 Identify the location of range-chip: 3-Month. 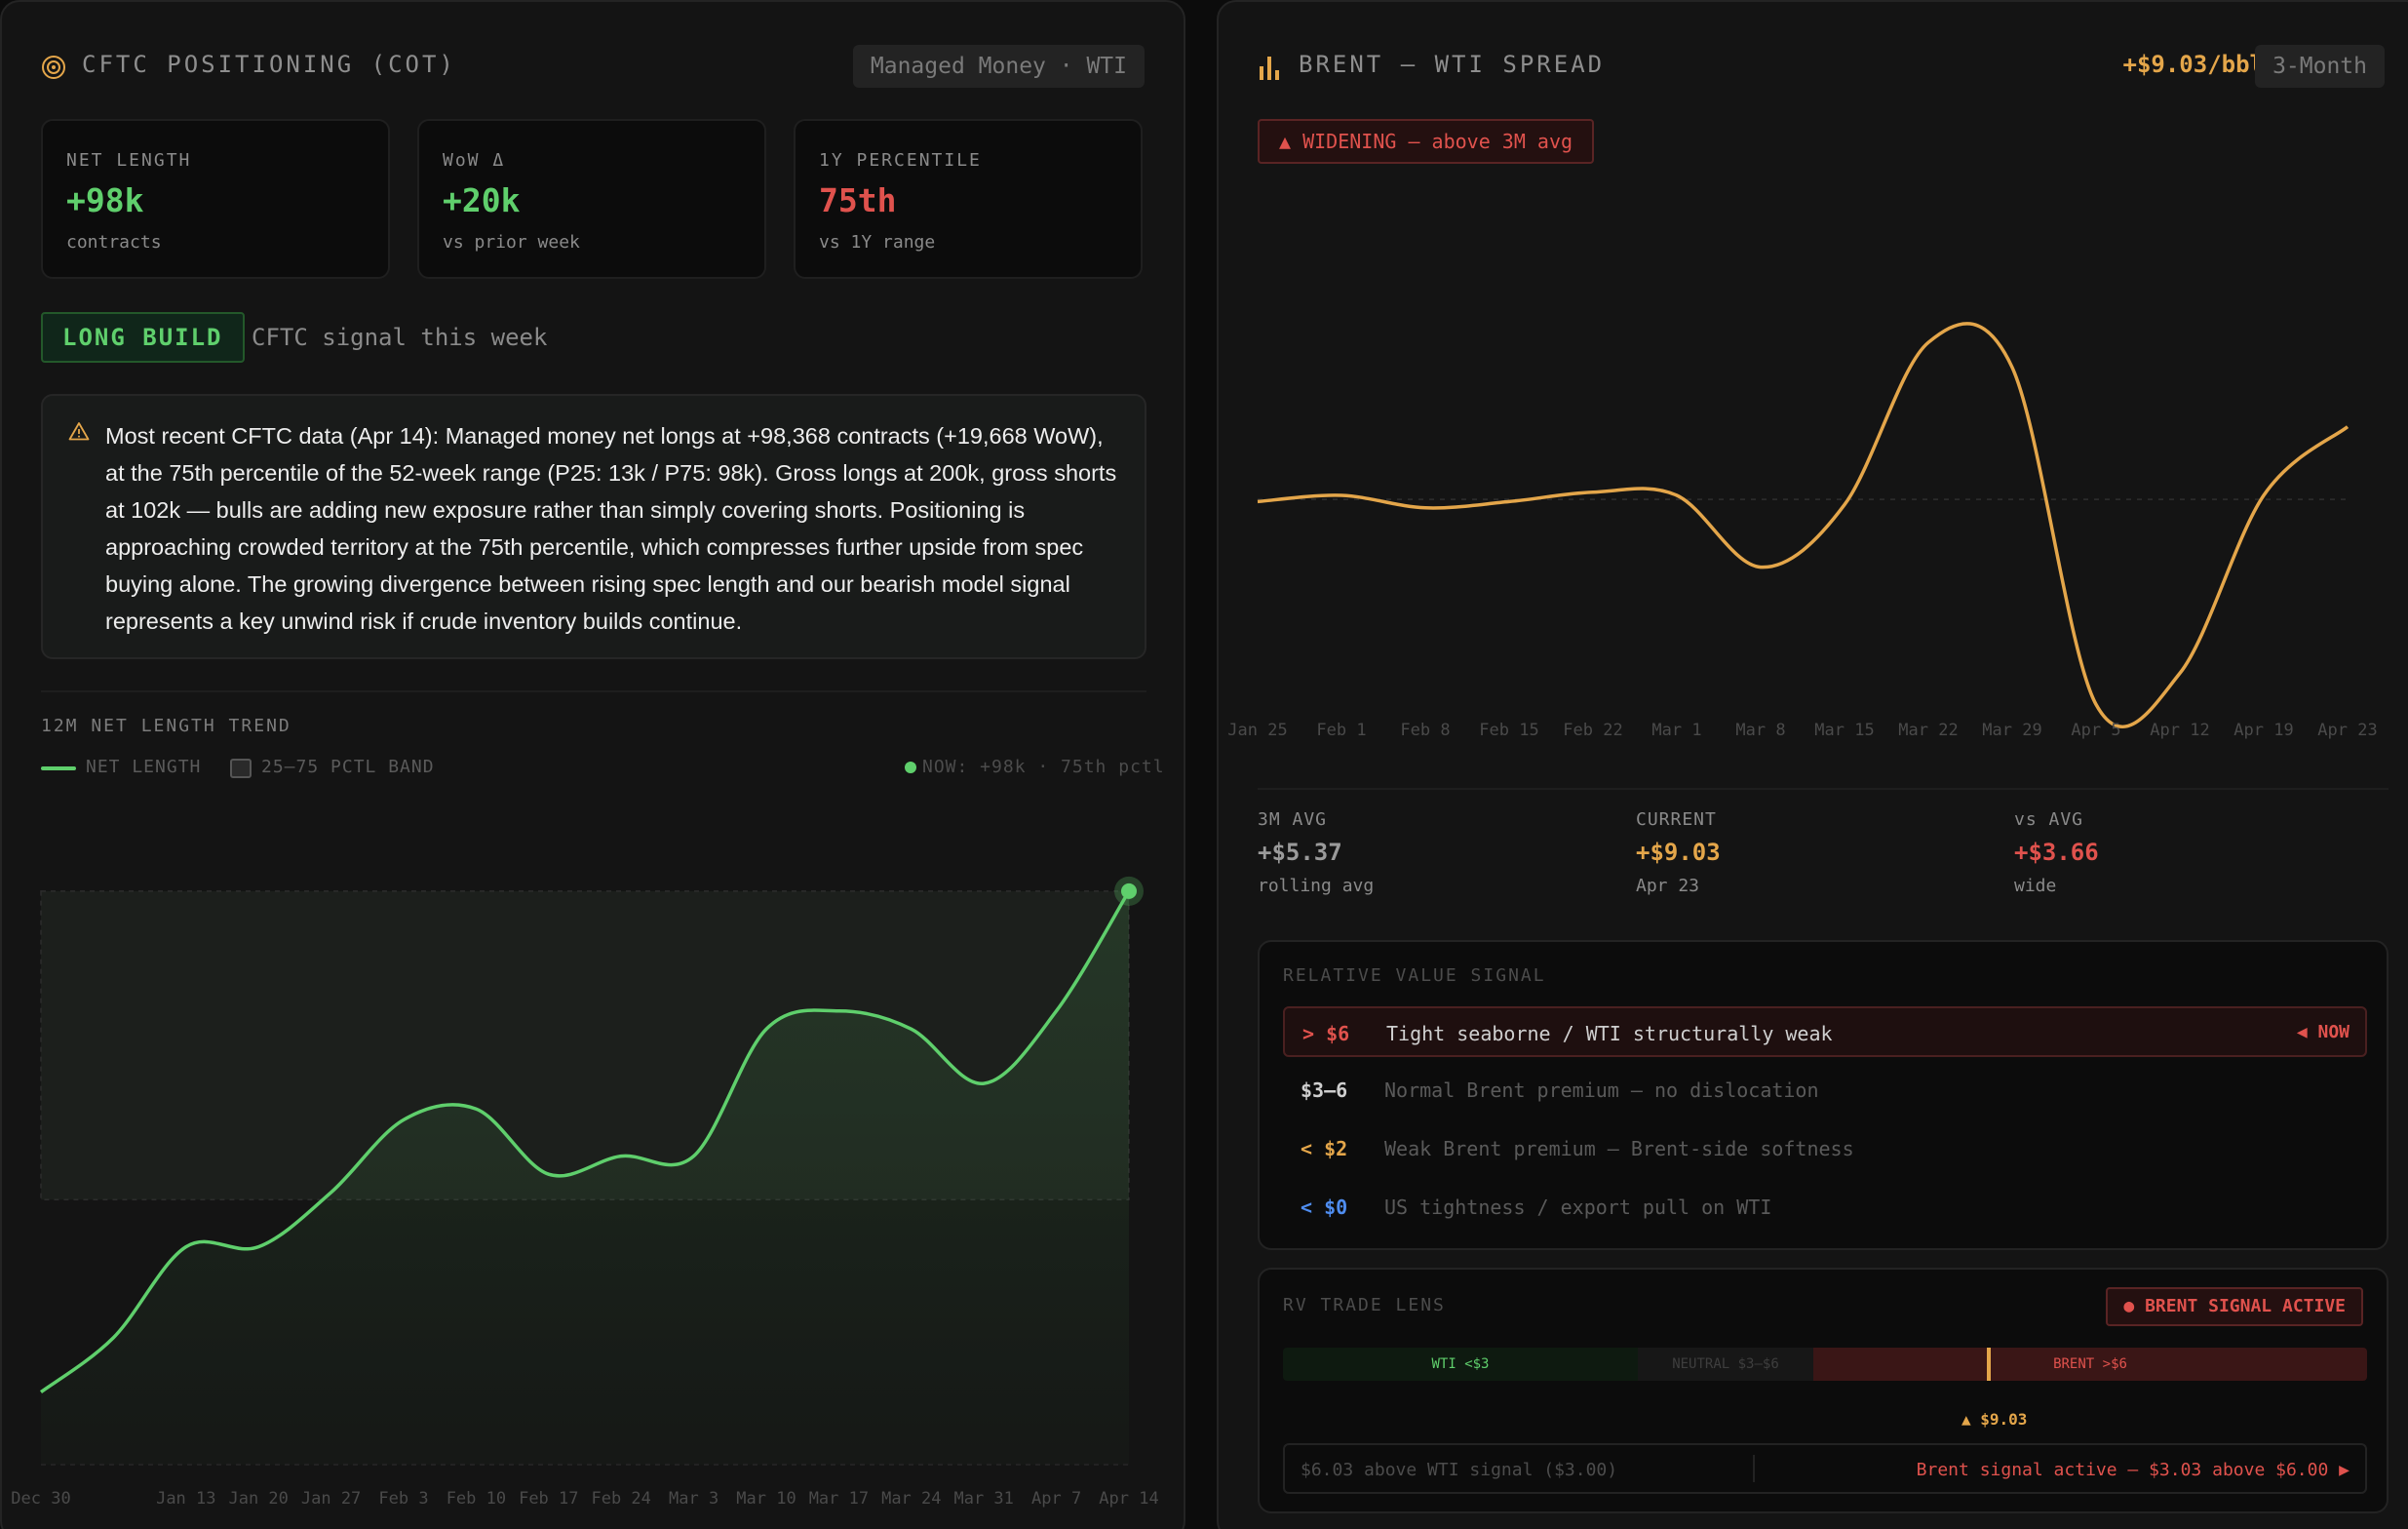
(2320, 66).